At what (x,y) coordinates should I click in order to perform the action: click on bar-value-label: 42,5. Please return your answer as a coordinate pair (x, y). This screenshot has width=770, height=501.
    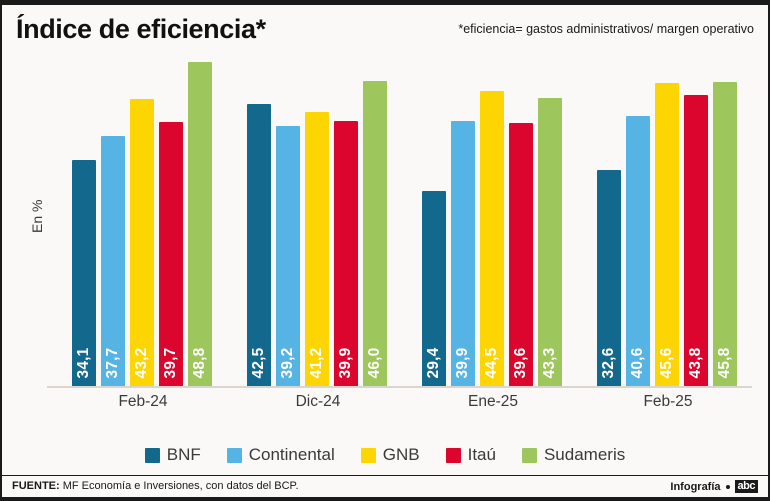
    Looking at the image, I should click on (258, 363).